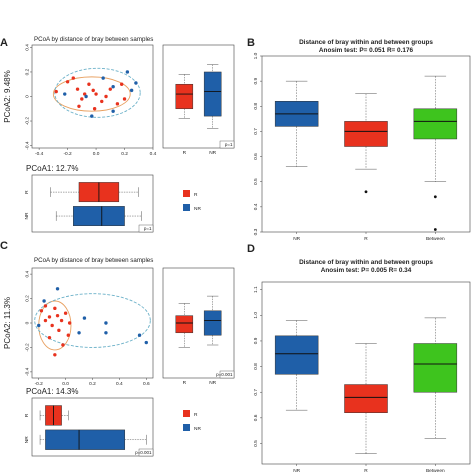 The image size is (474, 474). Describe the element at coordinates (92, 384) in the screenshot. I see `panel-c-xtick-label: 0.2` at that location.